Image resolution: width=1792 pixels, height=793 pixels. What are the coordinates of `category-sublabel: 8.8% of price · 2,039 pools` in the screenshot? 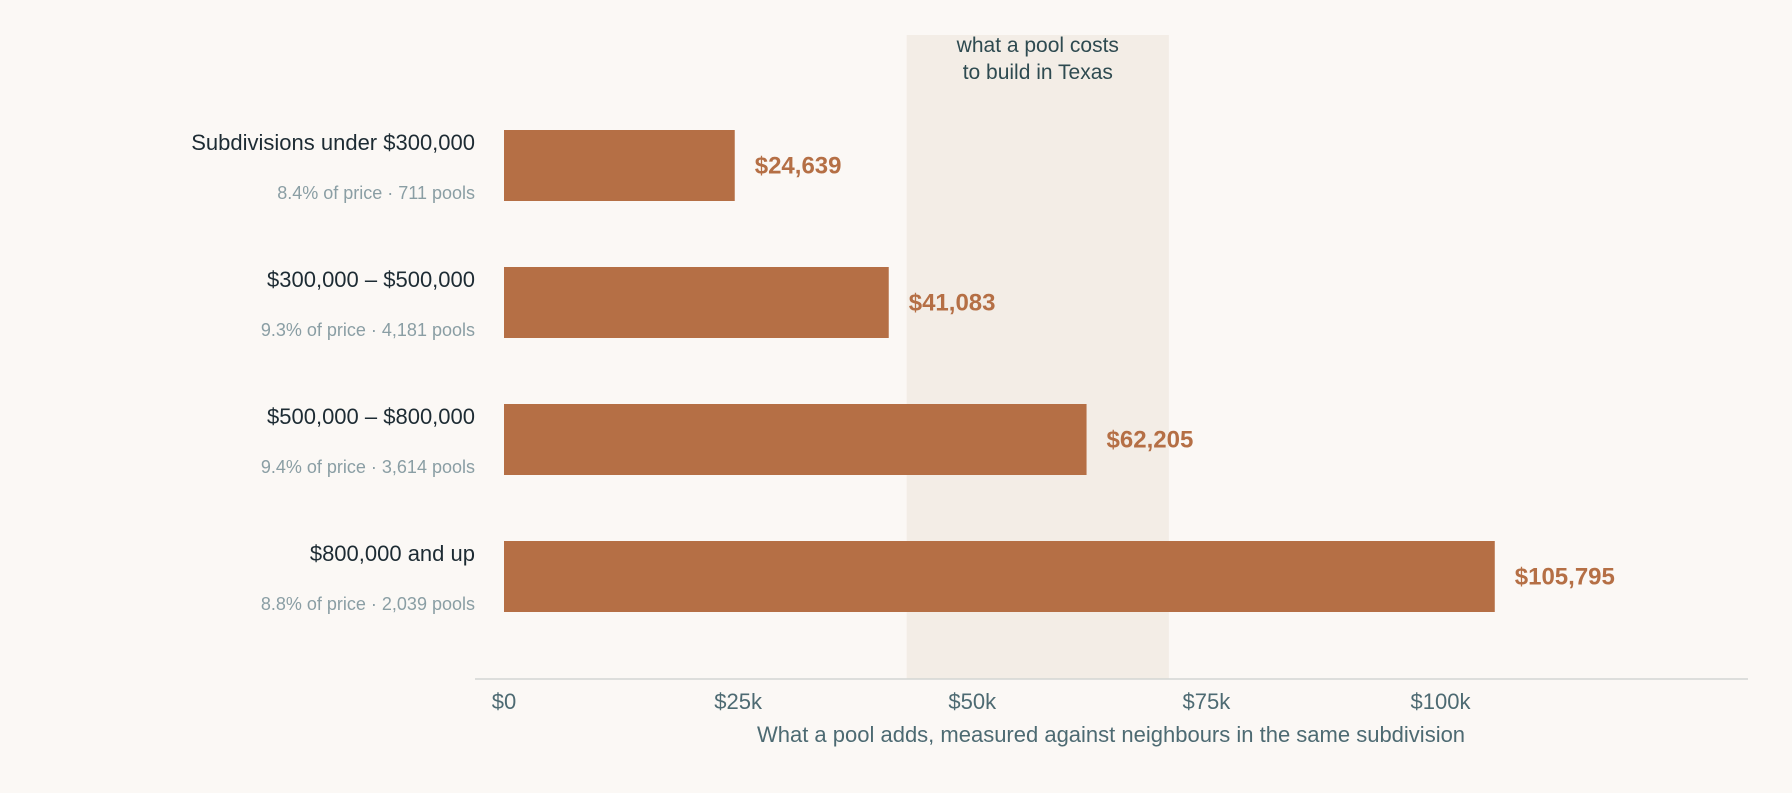 It's located at (368, 604).